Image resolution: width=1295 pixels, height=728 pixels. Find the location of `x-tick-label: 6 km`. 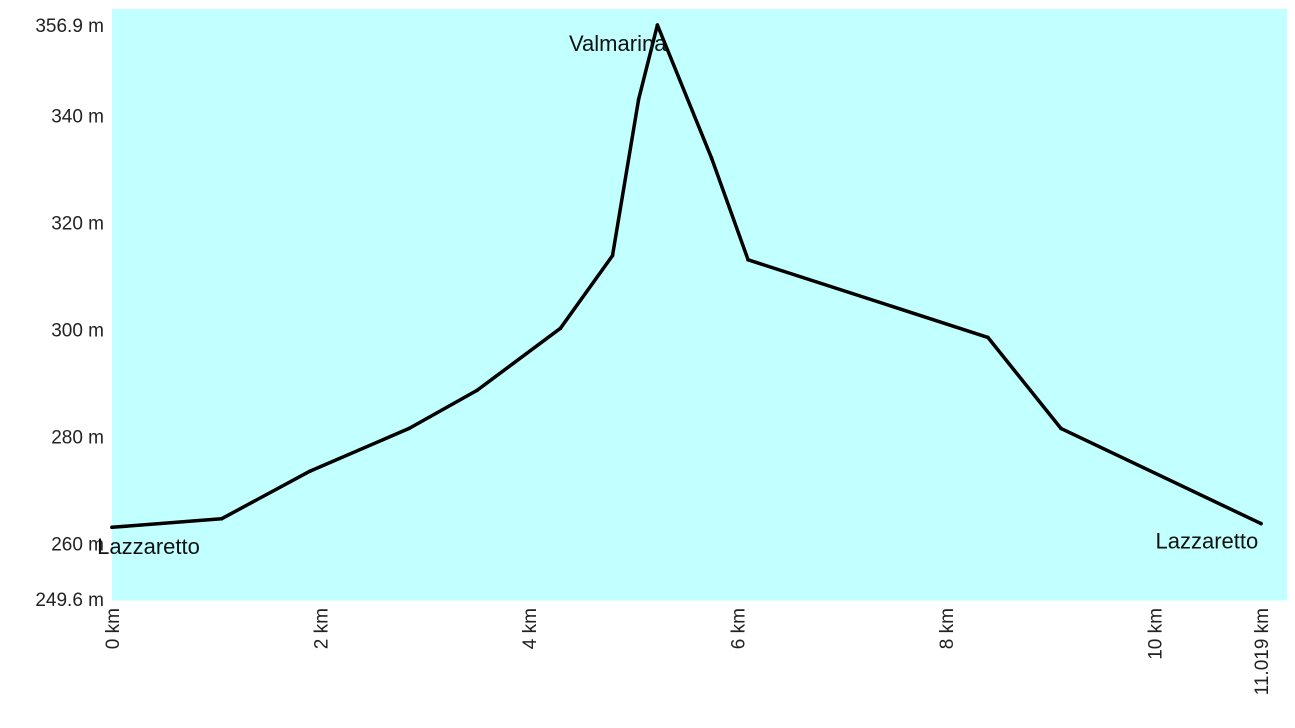

x-tick-label: 6 km is located at coordinates (739, 628).